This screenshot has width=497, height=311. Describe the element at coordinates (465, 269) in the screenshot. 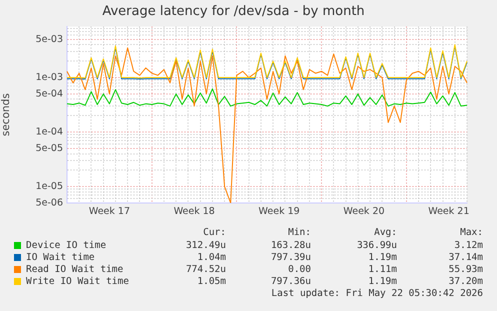

I see `text: 55.93m` at that location.